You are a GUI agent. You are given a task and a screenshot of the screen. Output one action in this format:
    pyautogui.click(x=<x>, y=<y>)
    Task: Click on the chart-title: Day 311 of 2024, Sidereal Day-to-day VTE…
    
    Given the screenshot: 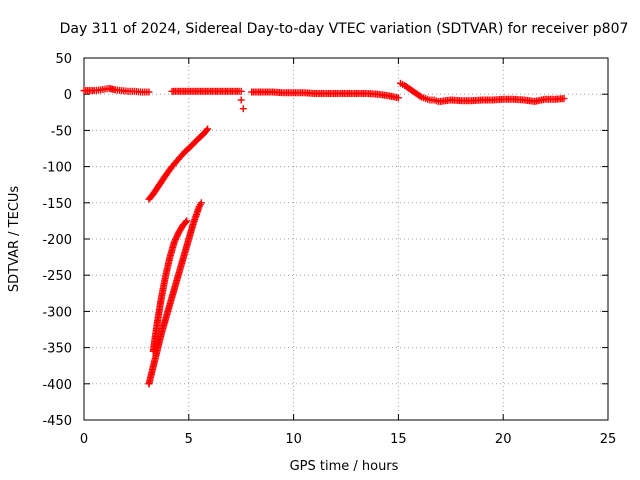 What is the action you would take?
    pyautogui.click(x=344, y=29)
    